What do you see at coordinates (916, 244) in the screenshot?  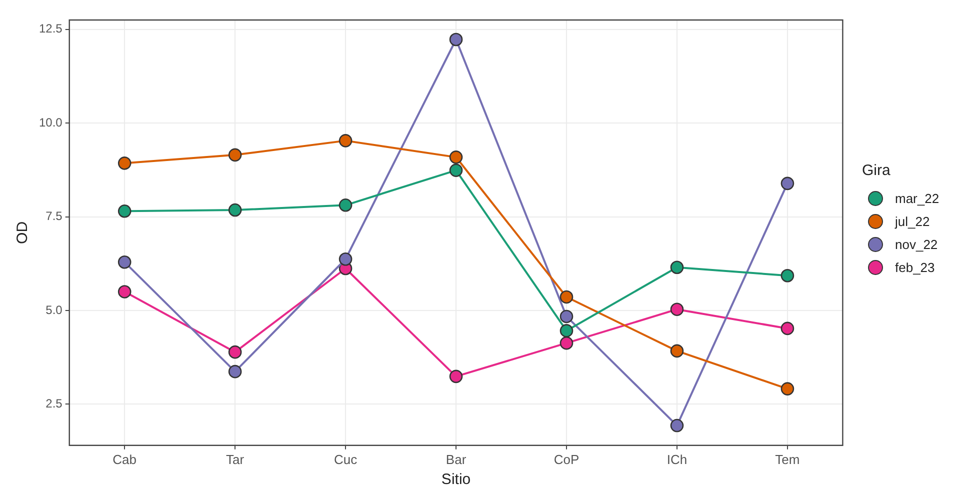 I see `legend-label: nov_22` at bounding box center [916, 244].